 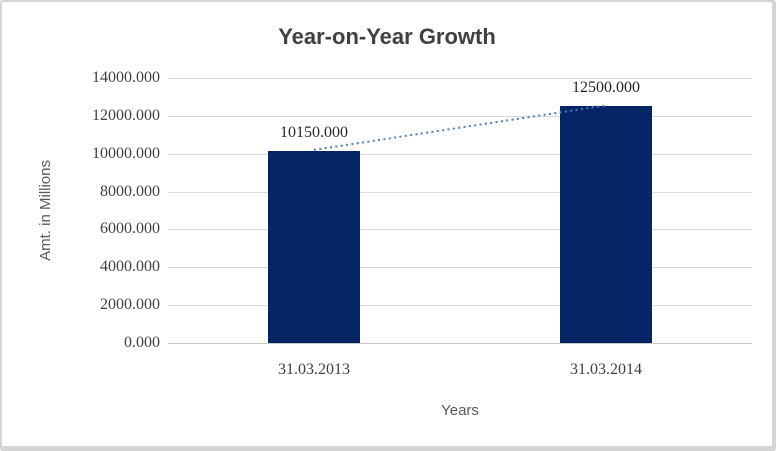 I want to click on y-tick-label: 6000.000, so click(x=130, y=229).